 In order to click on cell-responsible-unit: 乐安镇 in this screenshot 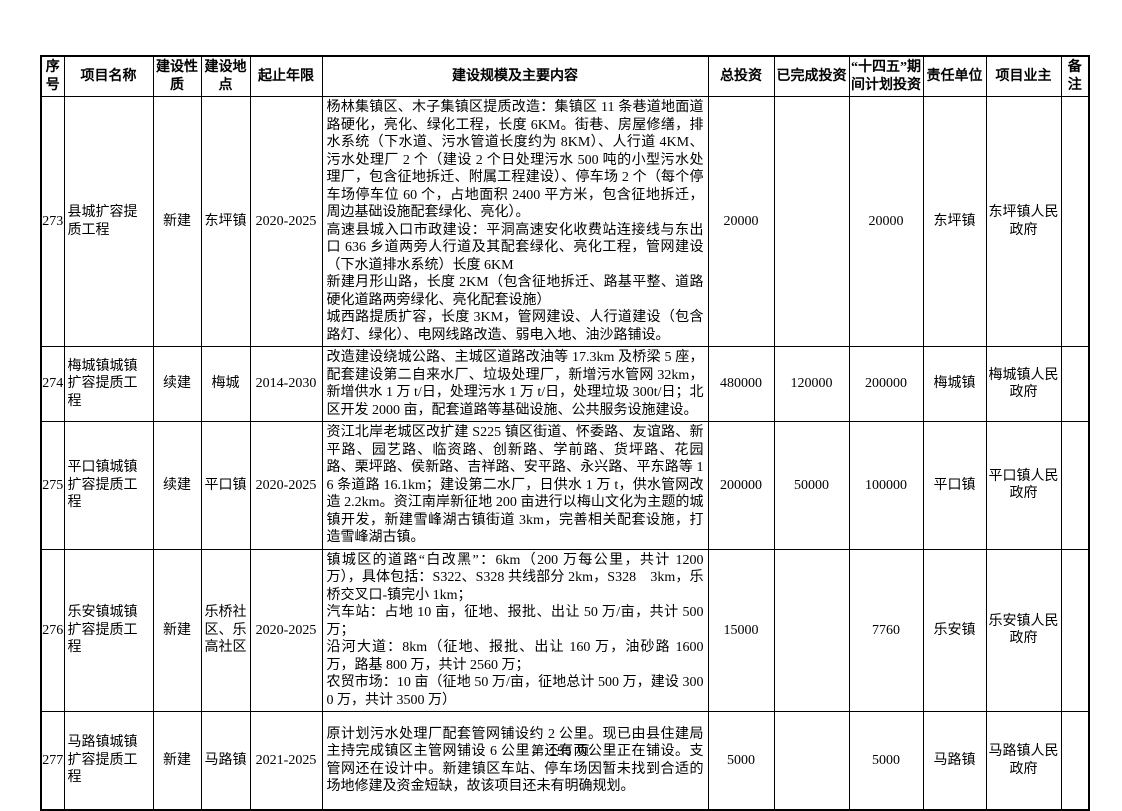, I will do `click(954, 630)`.